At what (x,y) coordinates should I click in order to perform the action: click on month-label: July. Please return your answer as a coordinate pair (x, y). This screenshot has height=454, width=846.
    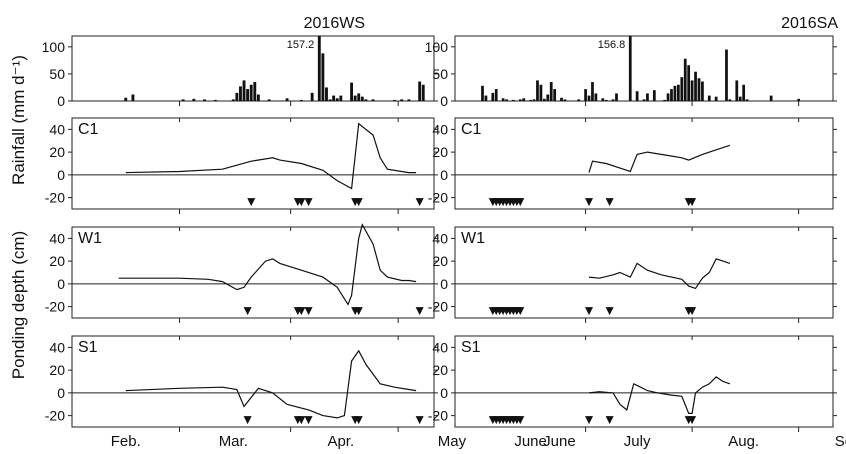
    Looking at the image, I should click on (637, 441).